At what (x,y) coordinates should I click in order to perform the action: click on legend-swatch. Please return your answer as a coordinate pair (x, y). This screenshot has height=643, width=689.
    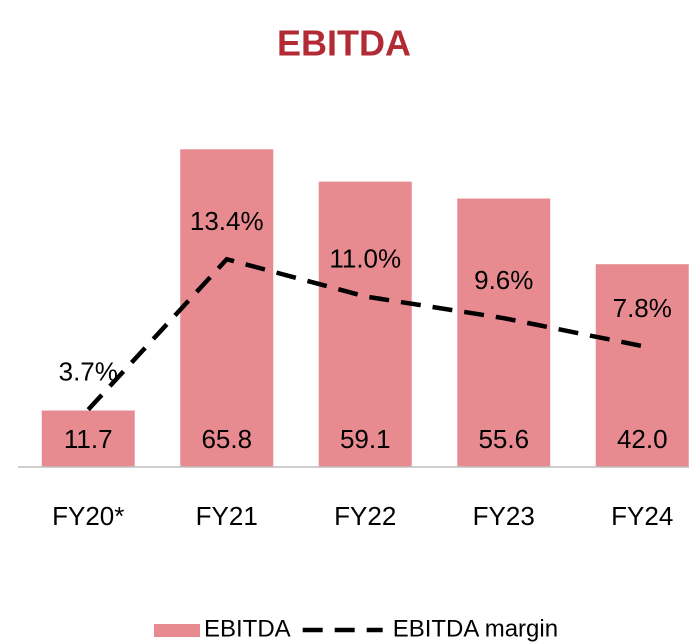
    Looking at the image, I should click on (177, 630).